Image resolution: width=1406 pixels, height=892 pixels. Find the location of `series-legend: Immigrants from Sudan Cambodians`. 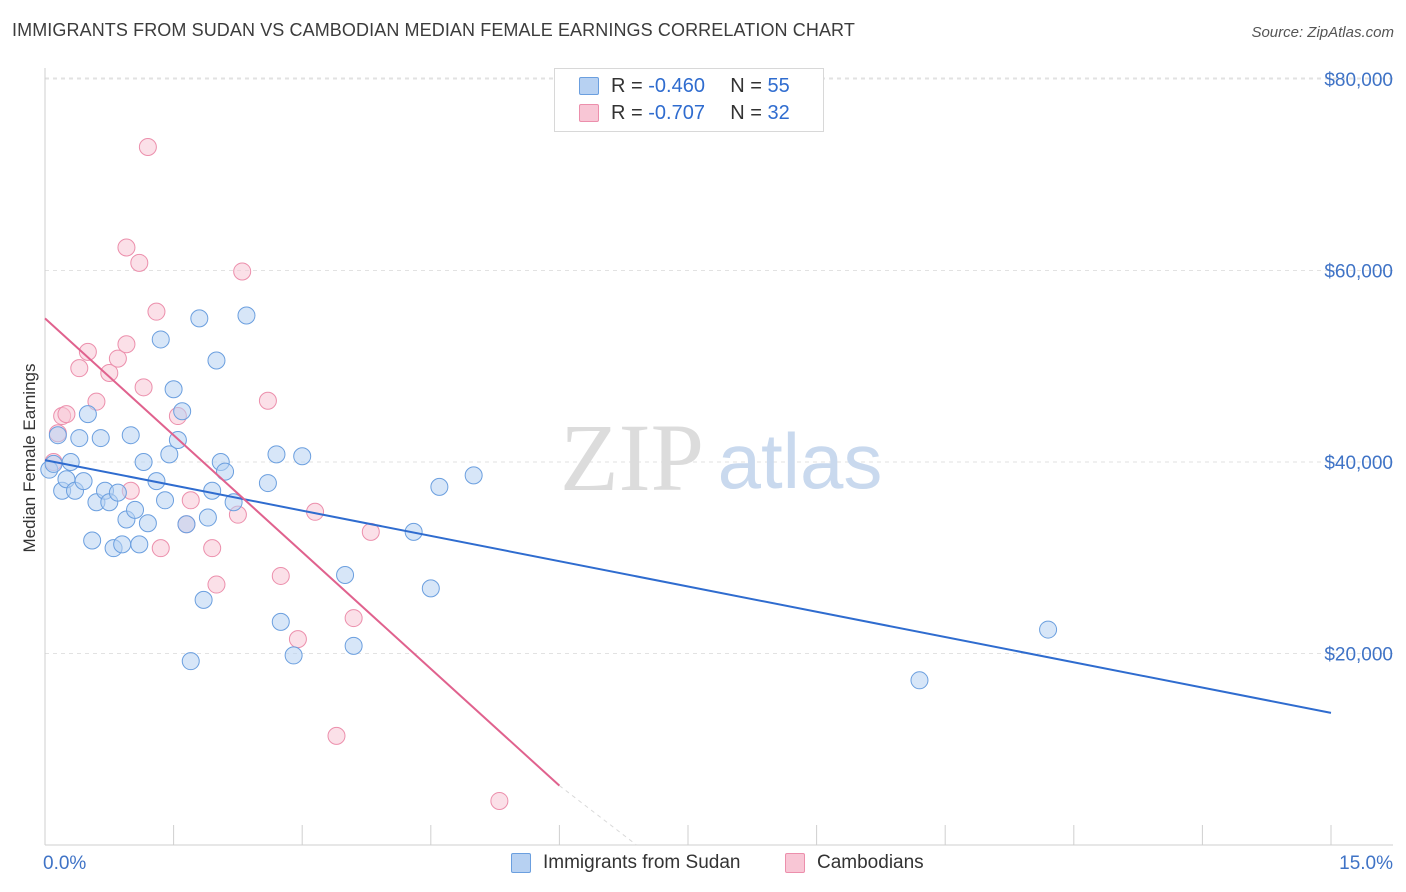

series-legend: Immigrants from Sudan Cambodians is located at coordinates (703, 864).